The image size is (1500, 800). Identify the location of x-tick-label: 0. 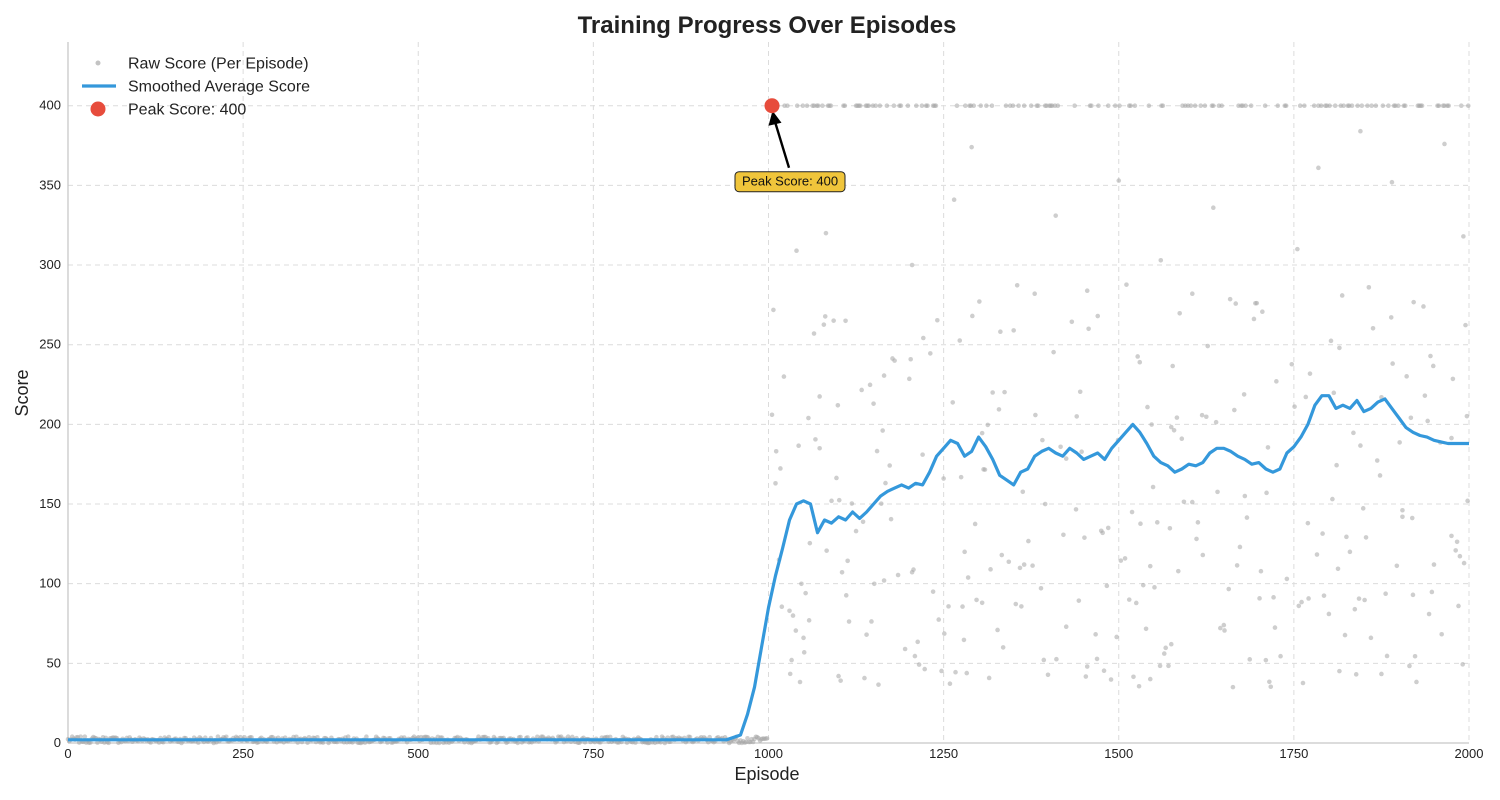
(67, 753).